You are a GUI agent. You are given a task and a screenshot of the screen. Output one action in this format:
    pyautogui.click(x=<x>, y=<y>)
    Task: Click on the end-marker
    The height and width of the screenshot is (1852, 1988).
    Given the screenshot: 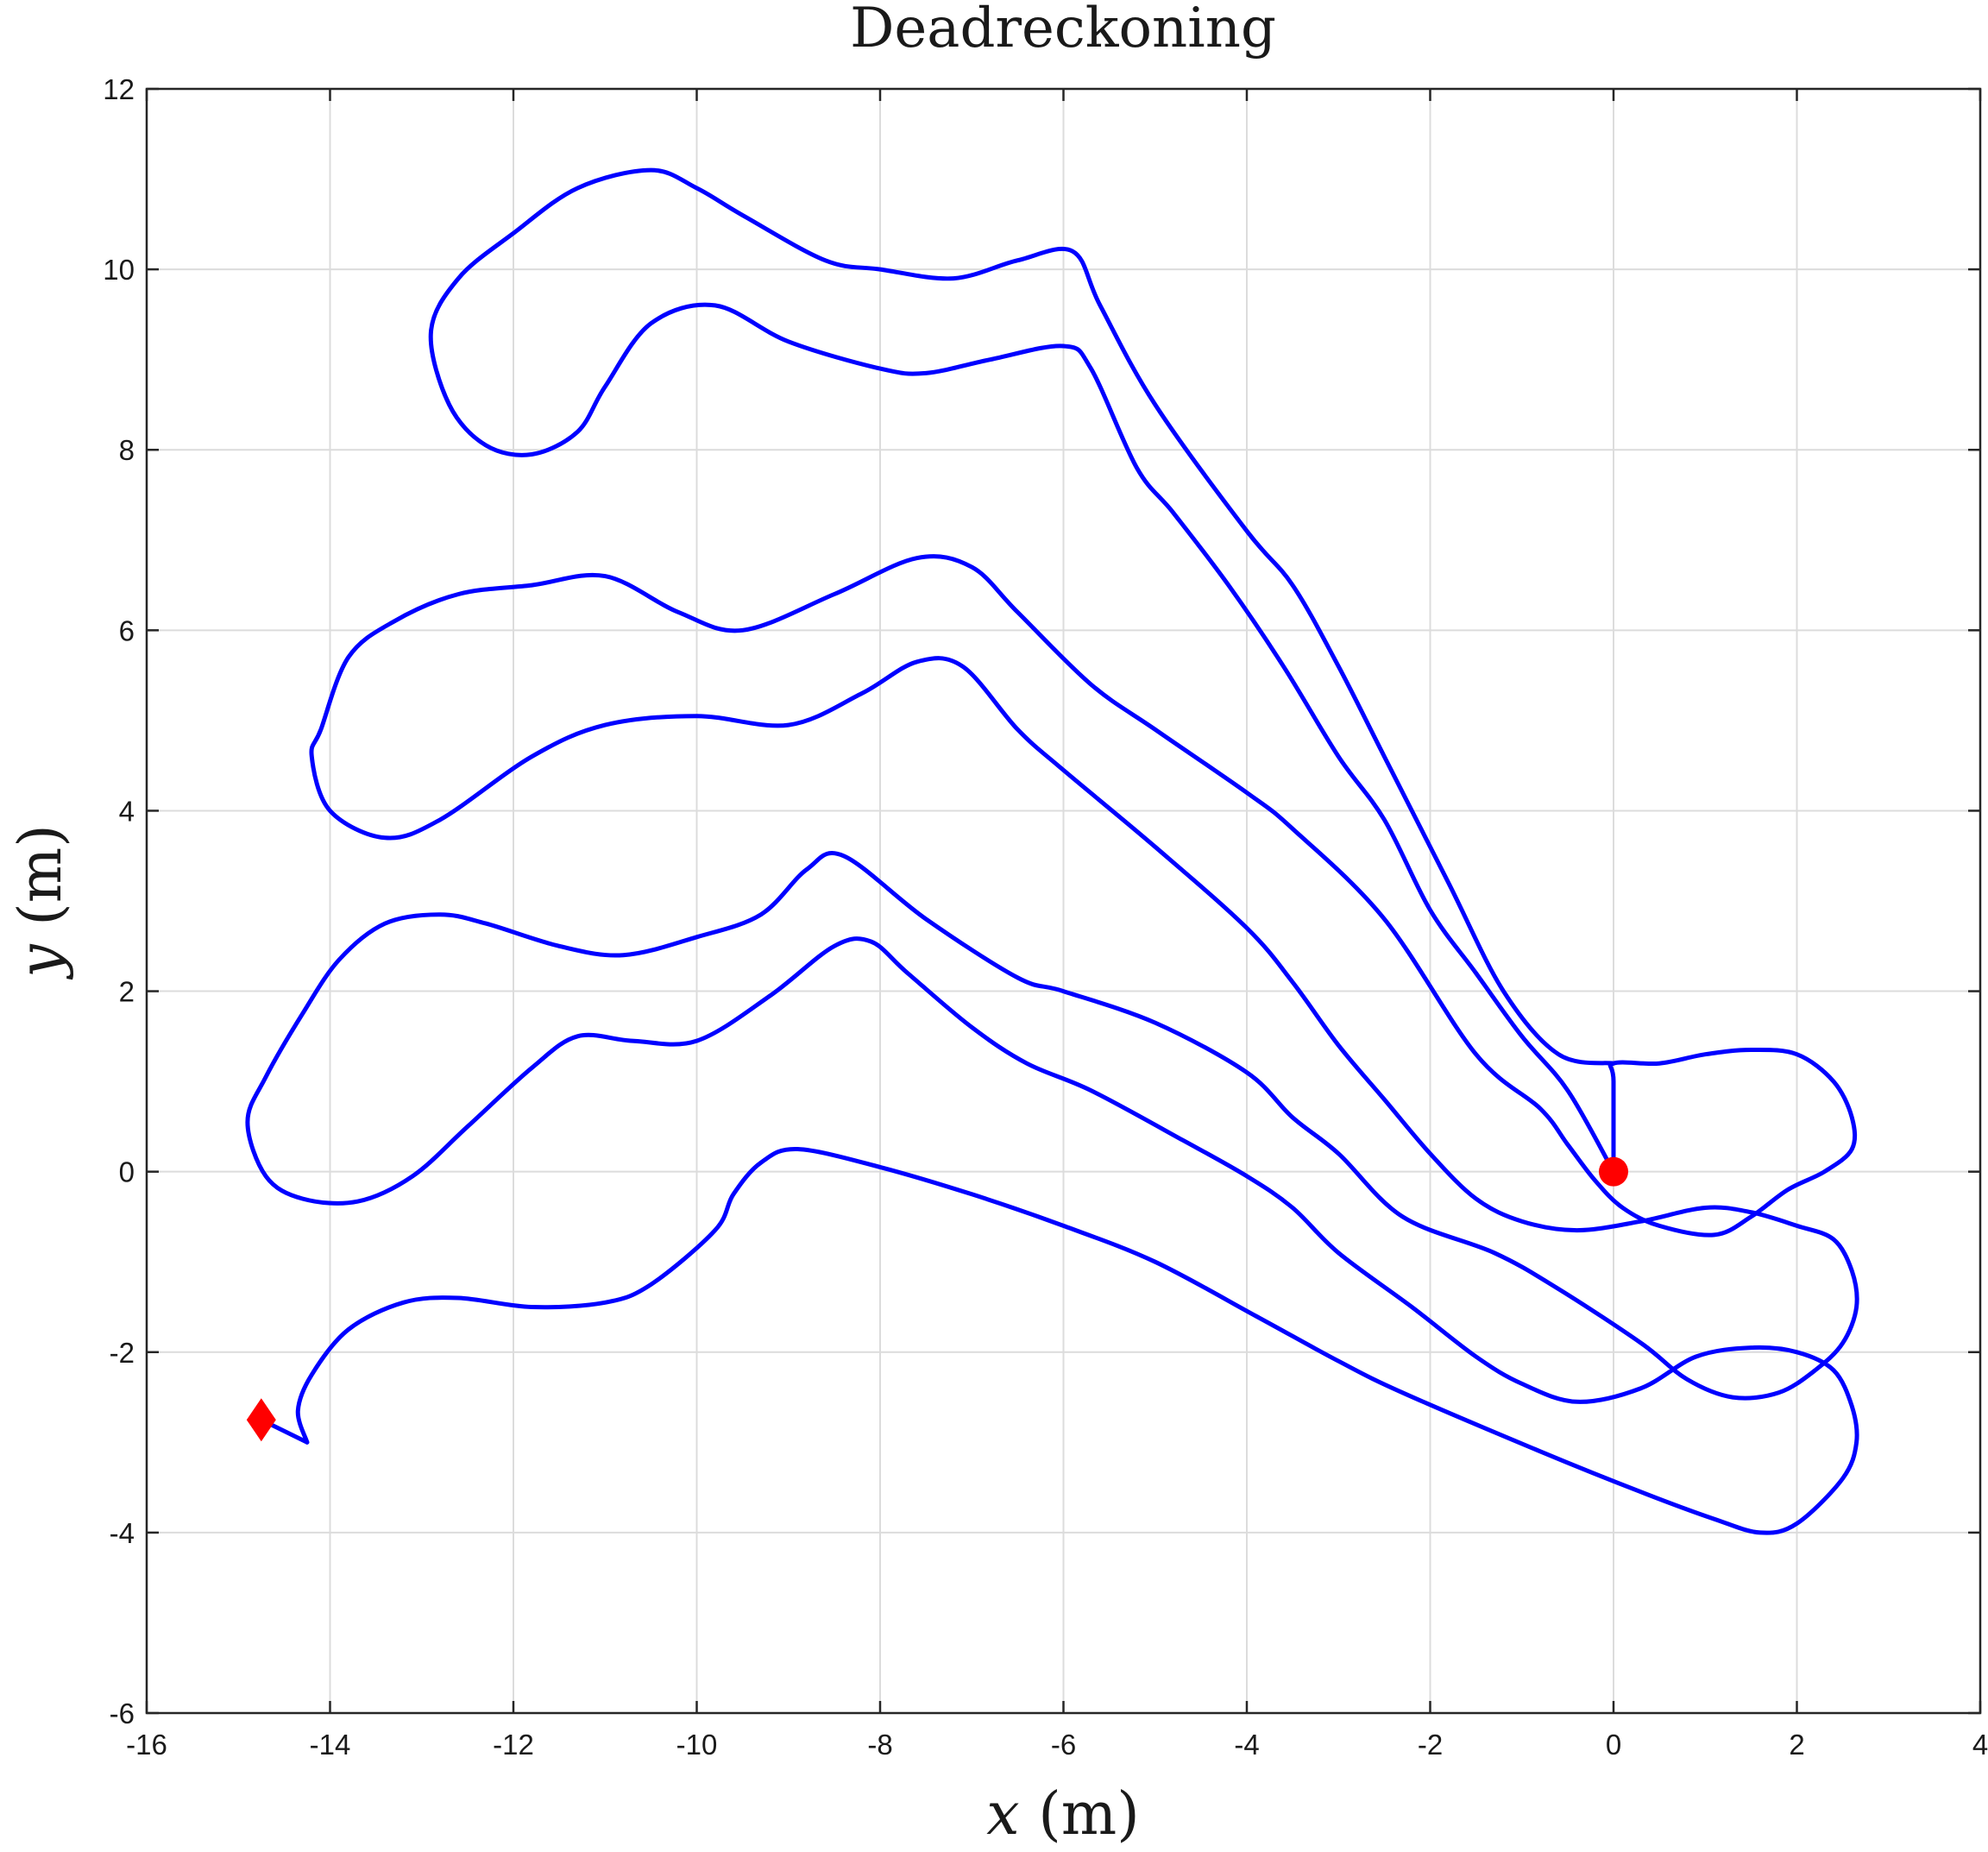 What is the action you would take?
    pyautogui.click(x=261, y=1420)
    